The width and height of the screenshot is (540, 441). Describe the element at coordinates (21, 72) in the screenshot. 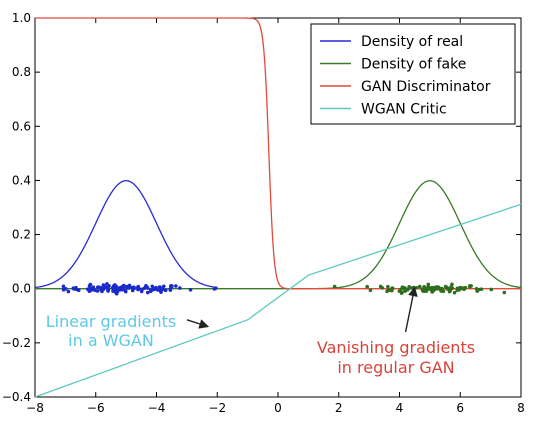

I see `y-tick-label: 0.8` at that location.